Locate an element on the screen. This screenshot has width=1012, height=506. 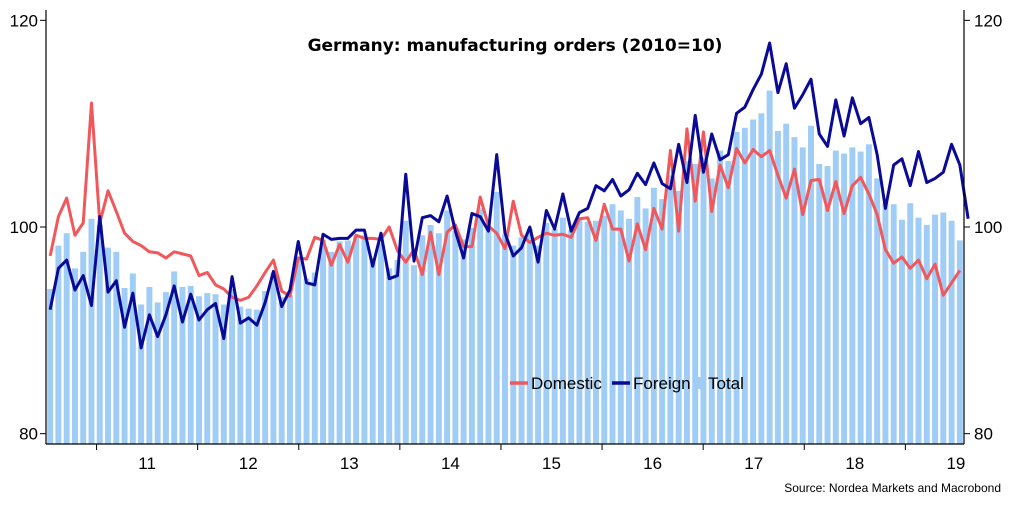
legend: Domestic Foreign Total is located at coordinates (627, 383).